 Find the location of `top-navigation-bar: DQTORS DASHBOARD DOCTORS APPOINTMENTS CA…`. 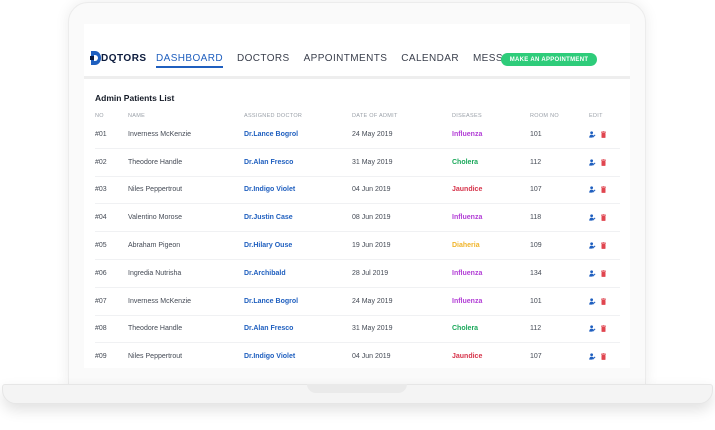

top-navigation-bar: DQTORS DASHBOARD DOCTORS APPOINTMENTS CA… is located at coordinates (357, 51).